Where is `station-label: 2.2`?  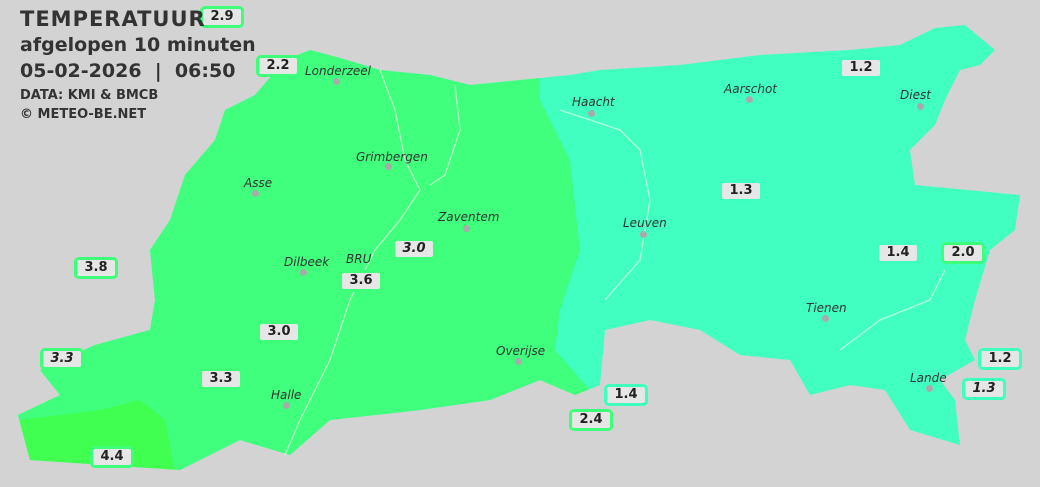
station-label: 2.2 is located at coordinates (278, 66).